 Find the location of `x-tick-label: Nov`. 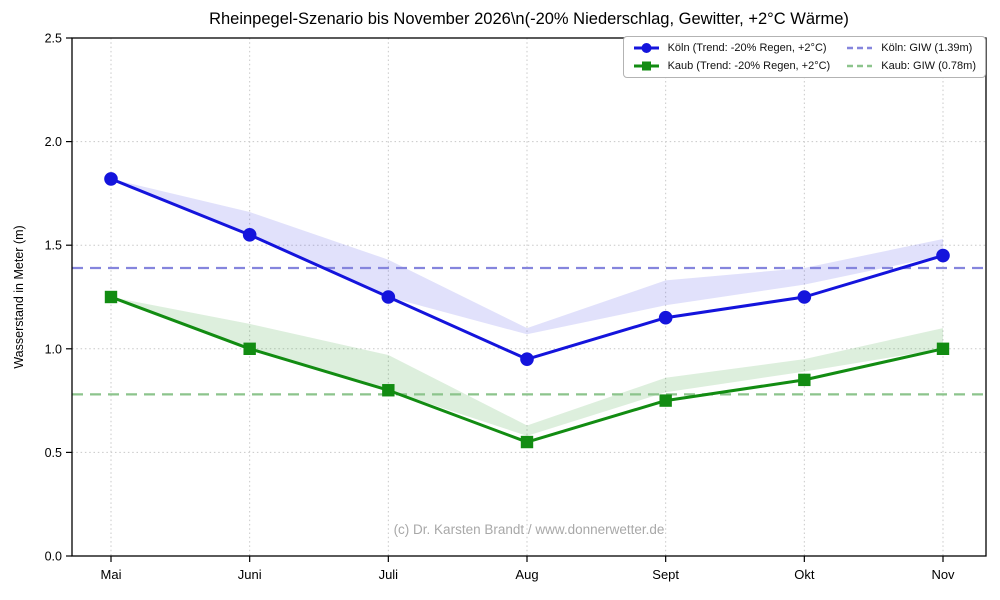

x-tick-label: Nov is located at coordinates (943, 574).